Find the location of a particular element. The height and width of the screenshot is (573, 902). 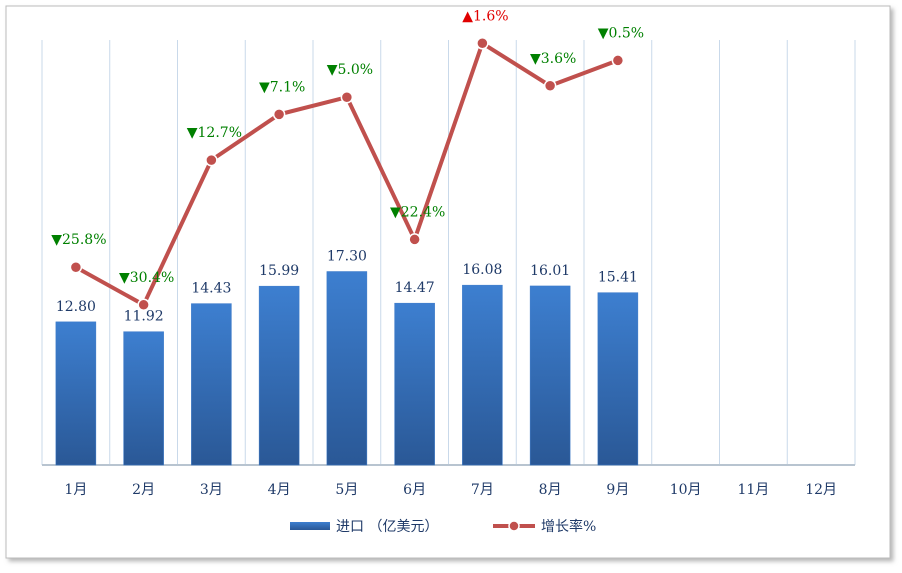

x-tick-label: 2月 is located at coordinates (143, 490).